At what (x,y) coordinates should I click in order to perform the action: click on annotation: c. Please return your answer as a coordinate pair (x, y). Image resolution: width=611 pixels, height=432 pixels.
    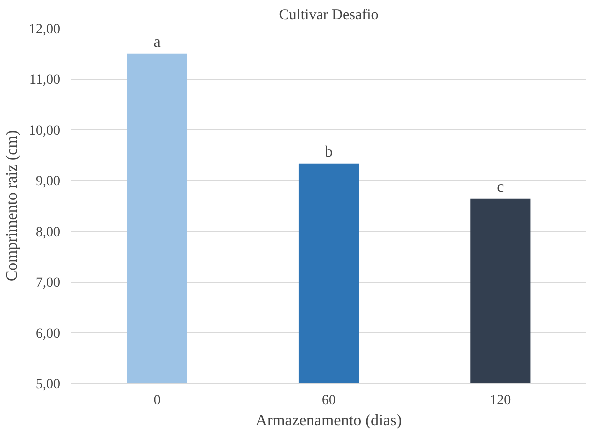
    Looking at the image, I should click on (500, 187).